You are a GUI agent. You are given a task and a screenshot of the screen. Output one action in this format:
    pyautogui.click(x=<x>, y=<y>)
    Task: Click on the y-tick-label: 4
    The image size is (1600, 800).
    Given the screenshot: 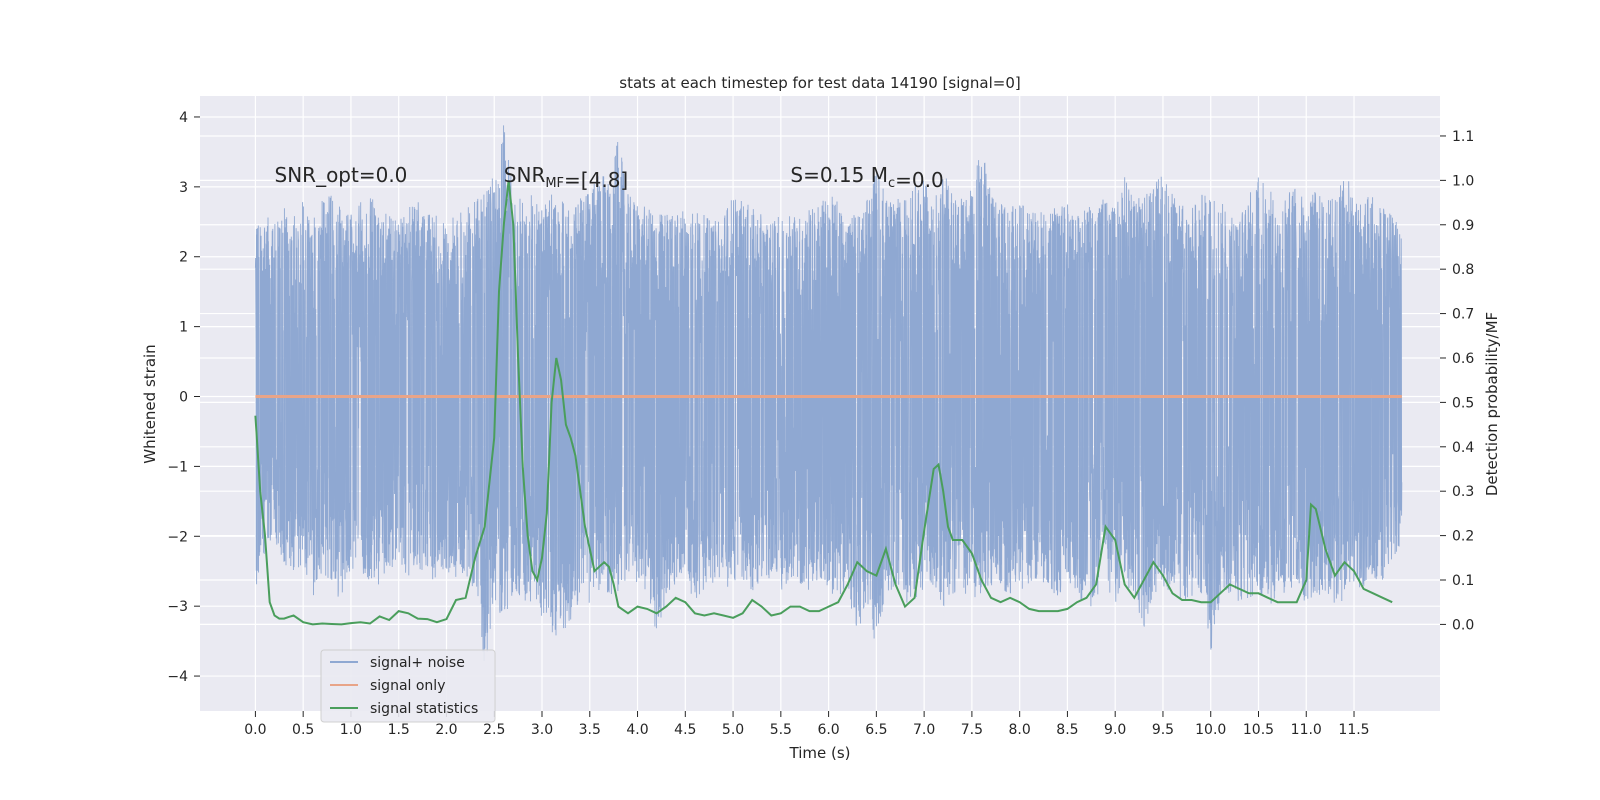 What is the action you would take?
    pyautogui.click(x=183, y=118)
    